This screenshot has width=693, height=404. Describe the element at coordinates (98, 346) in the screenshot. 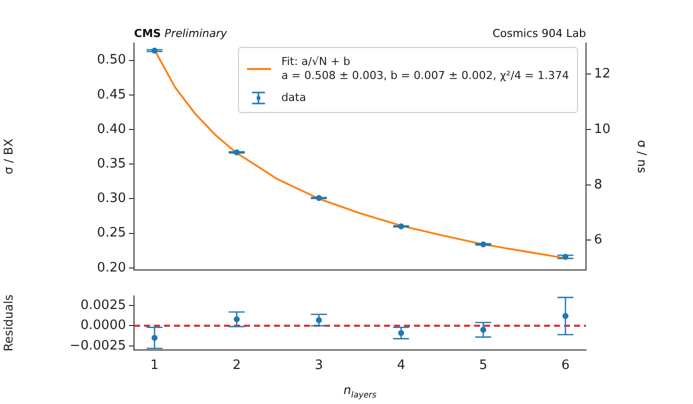

I see `y-tick-label: −0.0025` at that location.